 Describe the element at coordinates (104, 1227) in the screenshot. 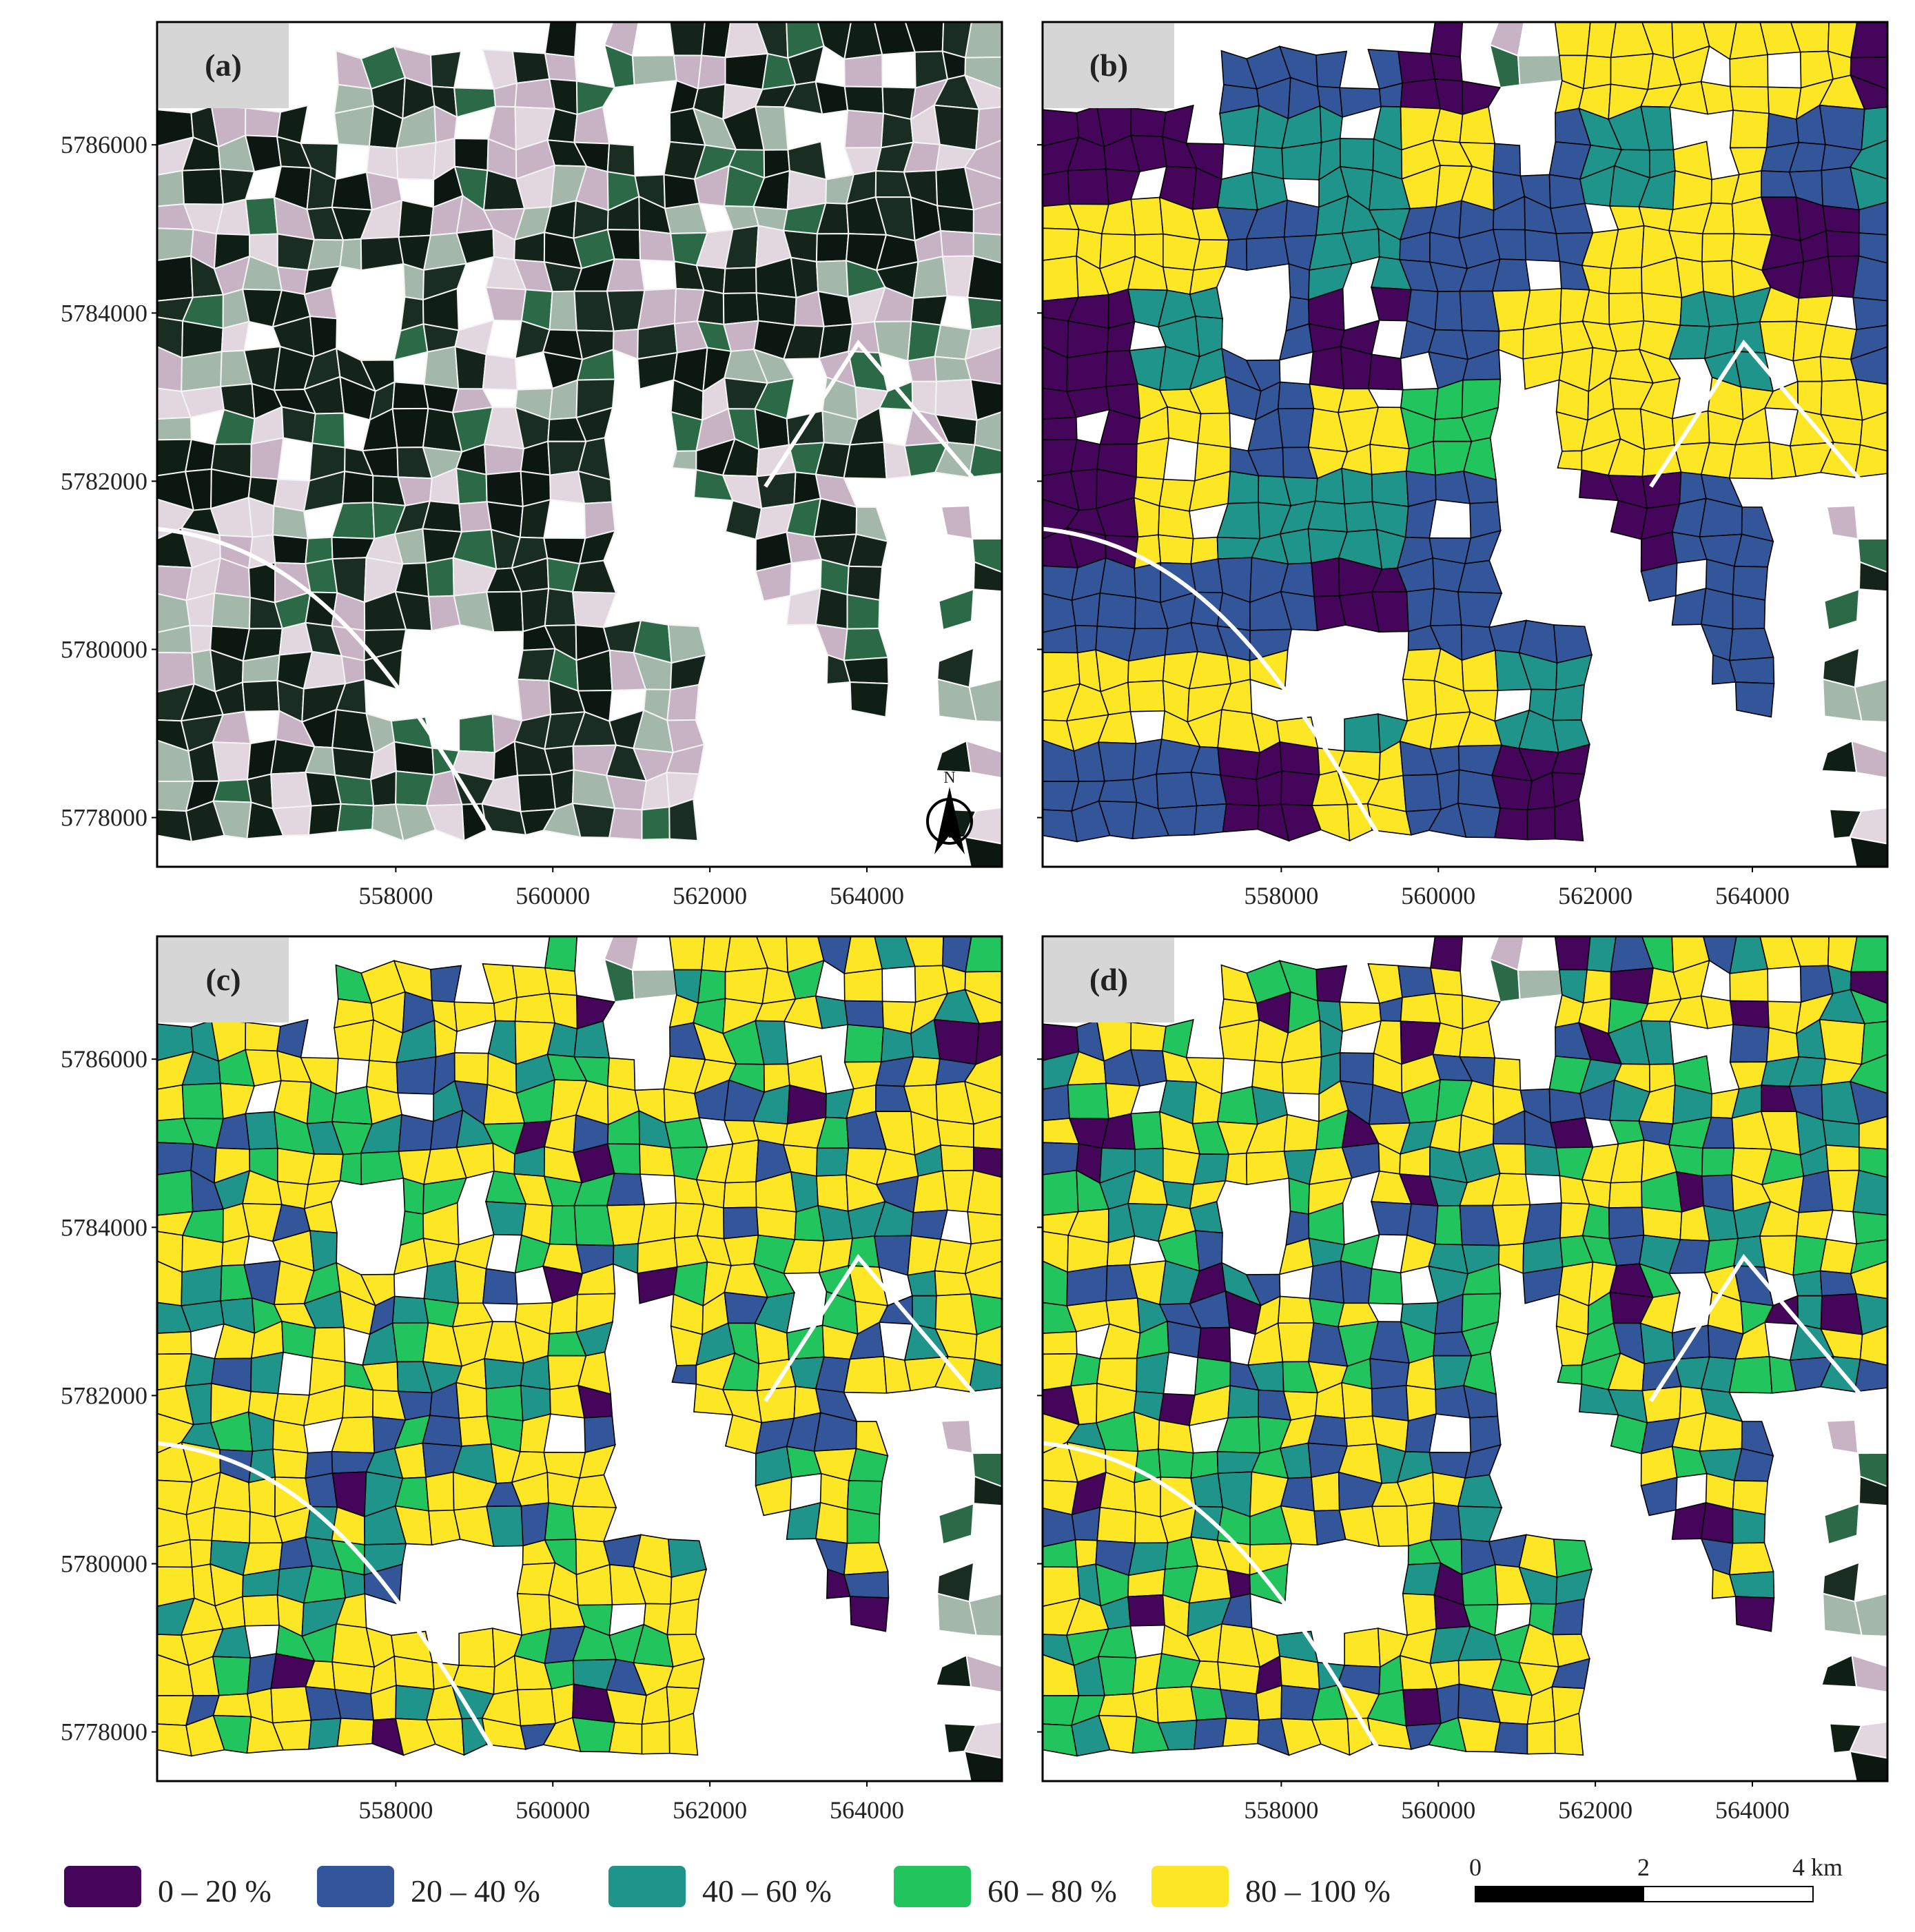

I see `y-tick-label: 5784000` at that location.